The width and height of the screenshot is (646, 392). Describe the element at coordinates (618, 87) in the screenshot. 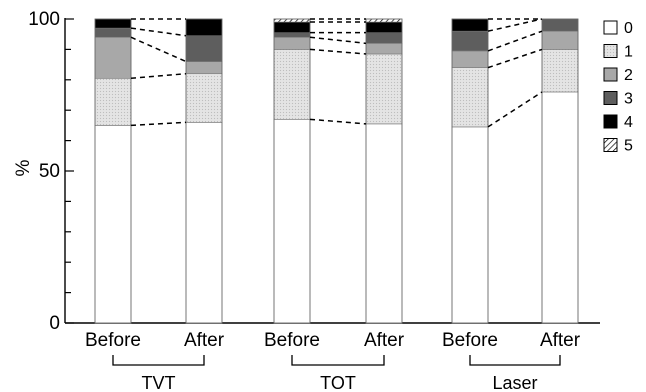

I see `legend: 0 1 2 3 4 5` at that location.